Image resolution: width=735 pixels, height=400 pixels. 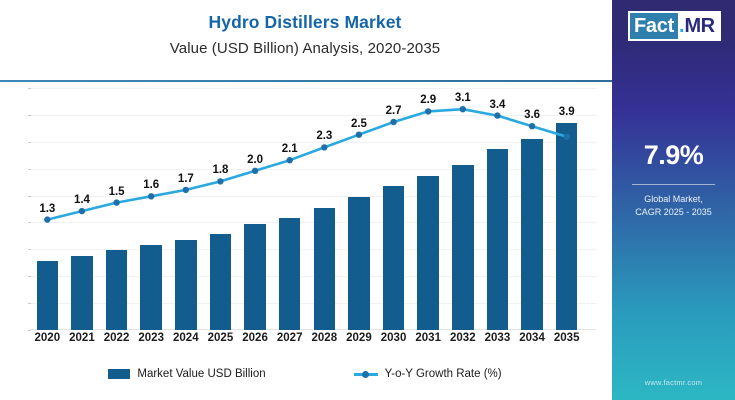 I want to click on x-axis-tick-label: 2020, so click(x=47, y=338).